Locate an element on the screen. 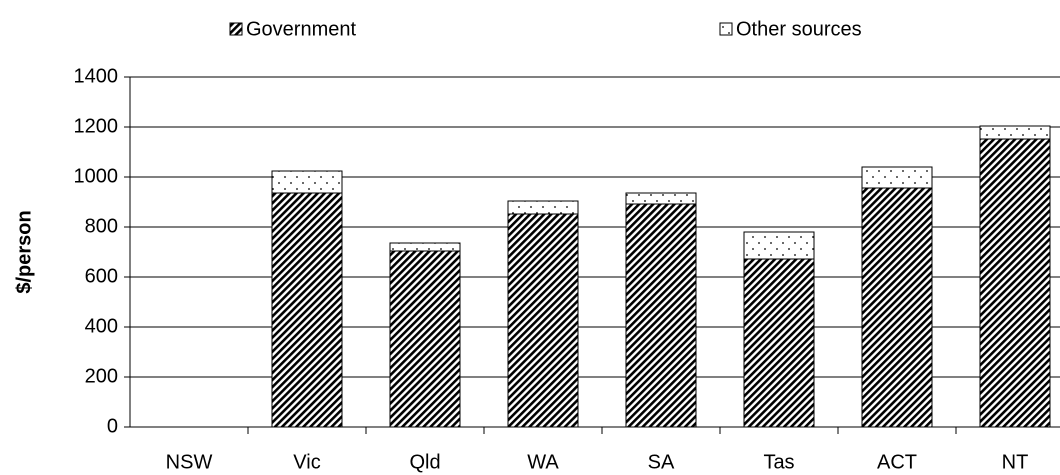  x-tick-label: WA is located at coordinates (543, 462).